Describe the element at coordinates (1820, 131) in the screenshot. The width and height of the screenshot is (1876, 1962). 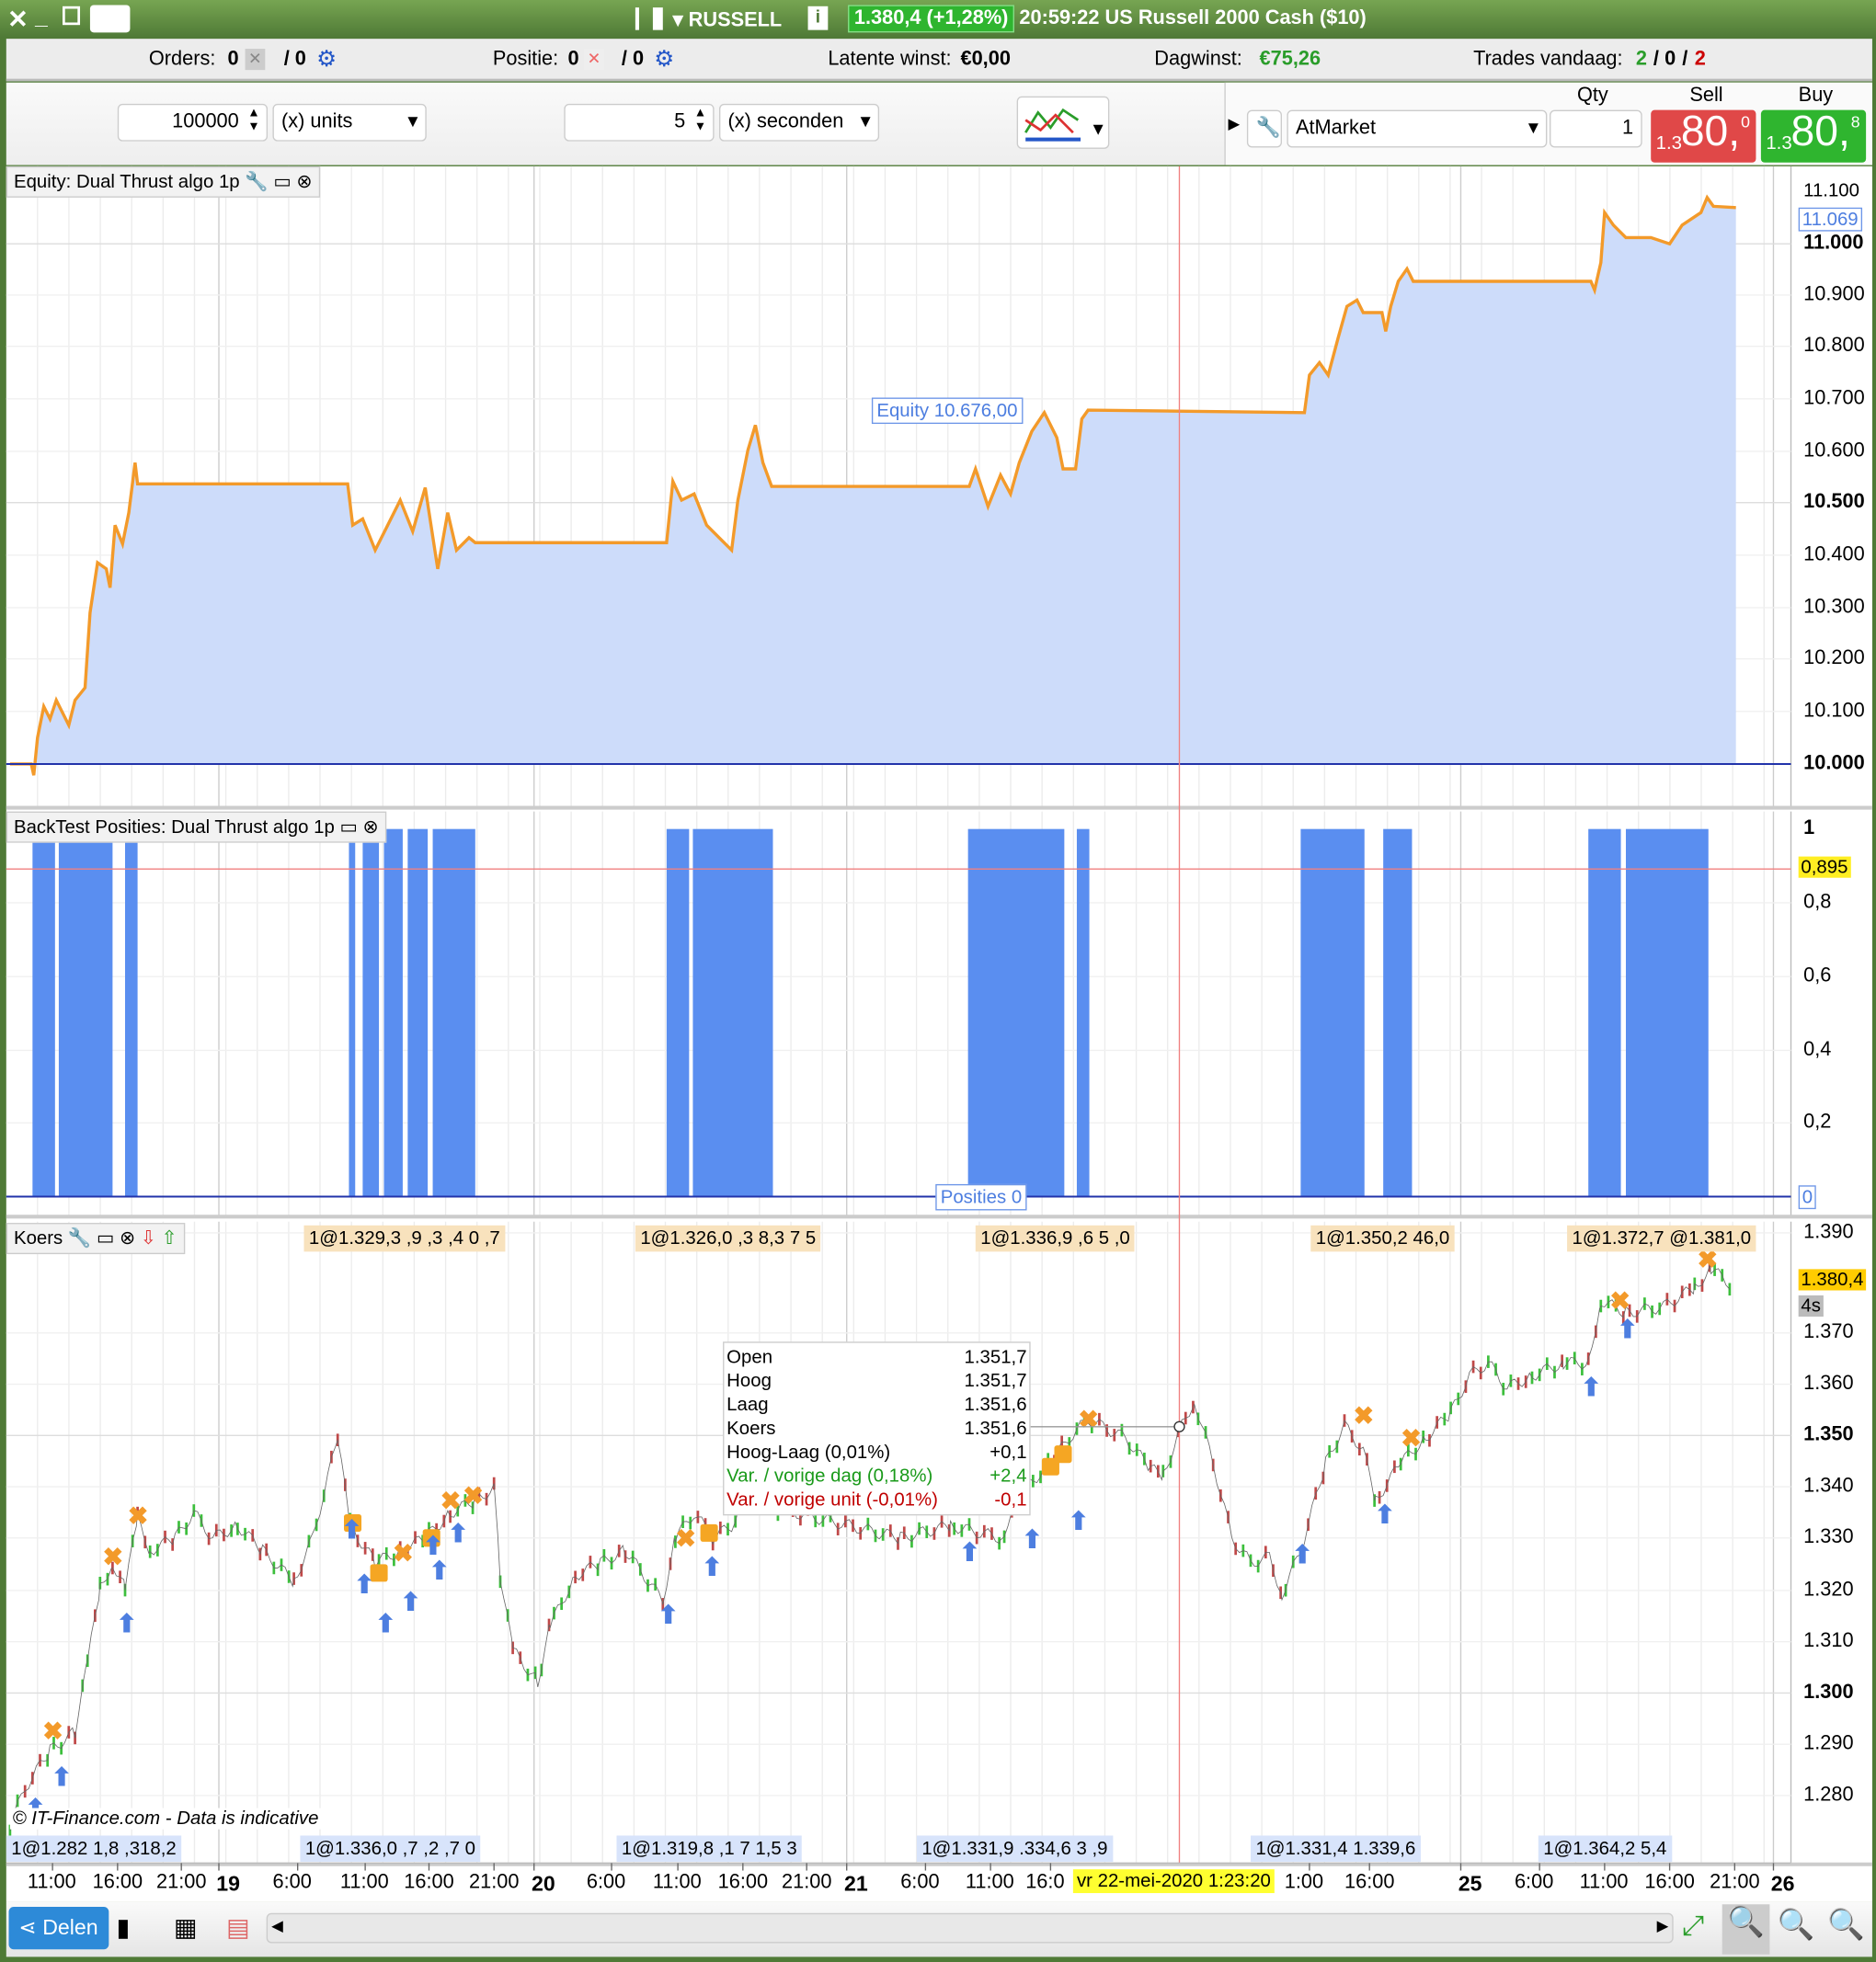
I see `buy-price-main: 80,` at that location.